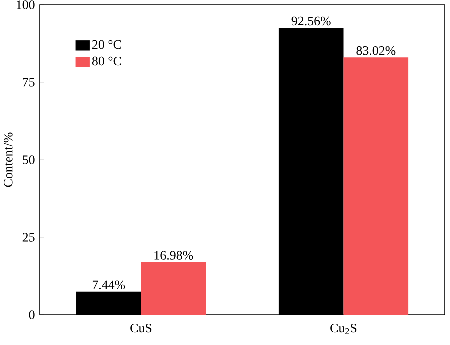 The image size is (450, 345). I want to click on data-label: 83.02%, so click(376, 51).